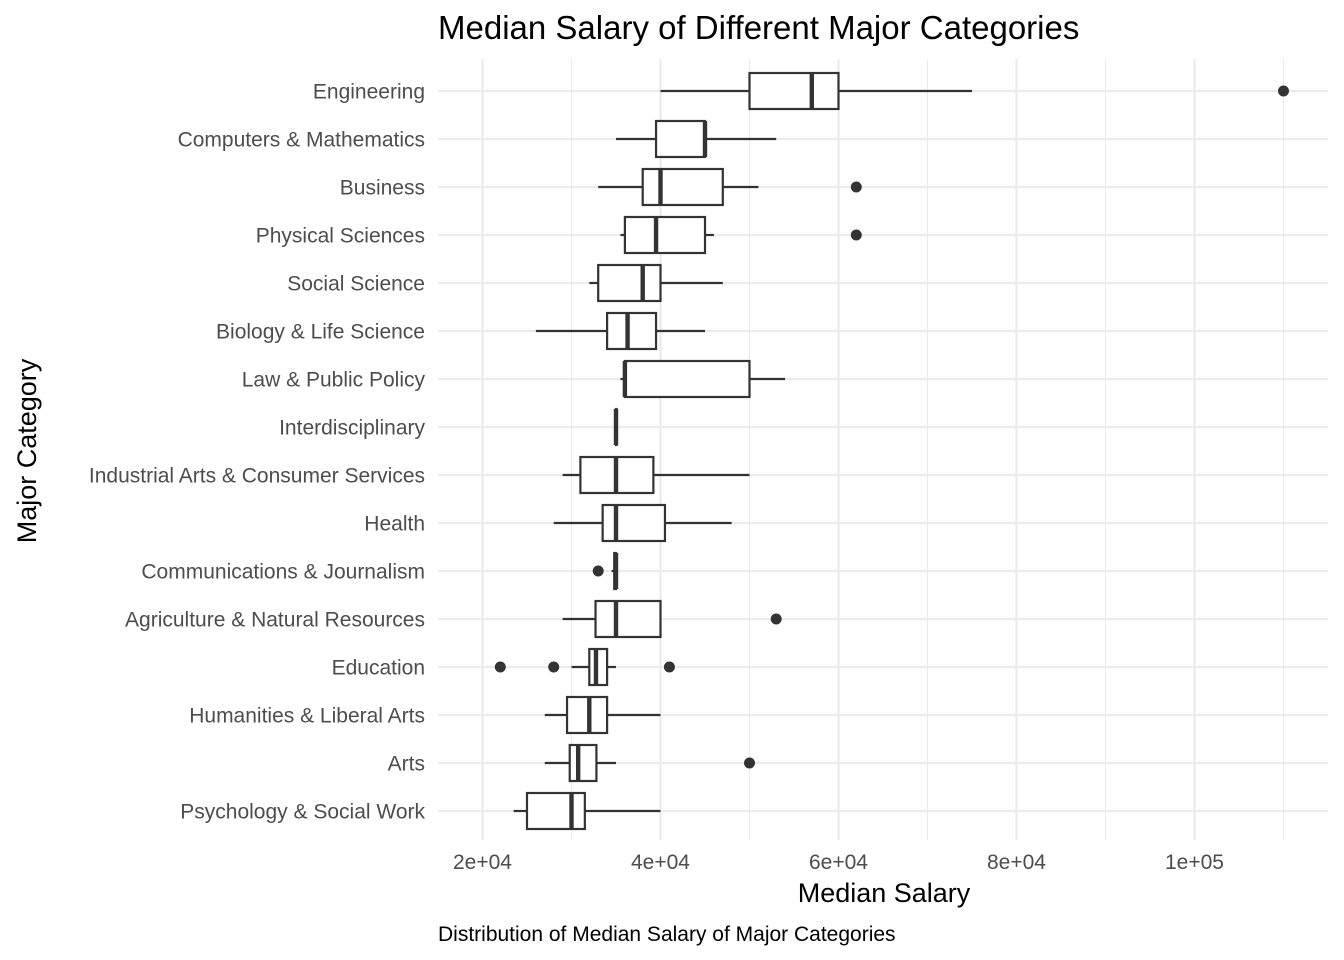 Image resolution: width=1344 pixels, height=960 pixels. Describe the element at coordinates (257, 476) in the screenshot. I see `y-tick-label: Industrial Arts & Consumer Services` at that location.